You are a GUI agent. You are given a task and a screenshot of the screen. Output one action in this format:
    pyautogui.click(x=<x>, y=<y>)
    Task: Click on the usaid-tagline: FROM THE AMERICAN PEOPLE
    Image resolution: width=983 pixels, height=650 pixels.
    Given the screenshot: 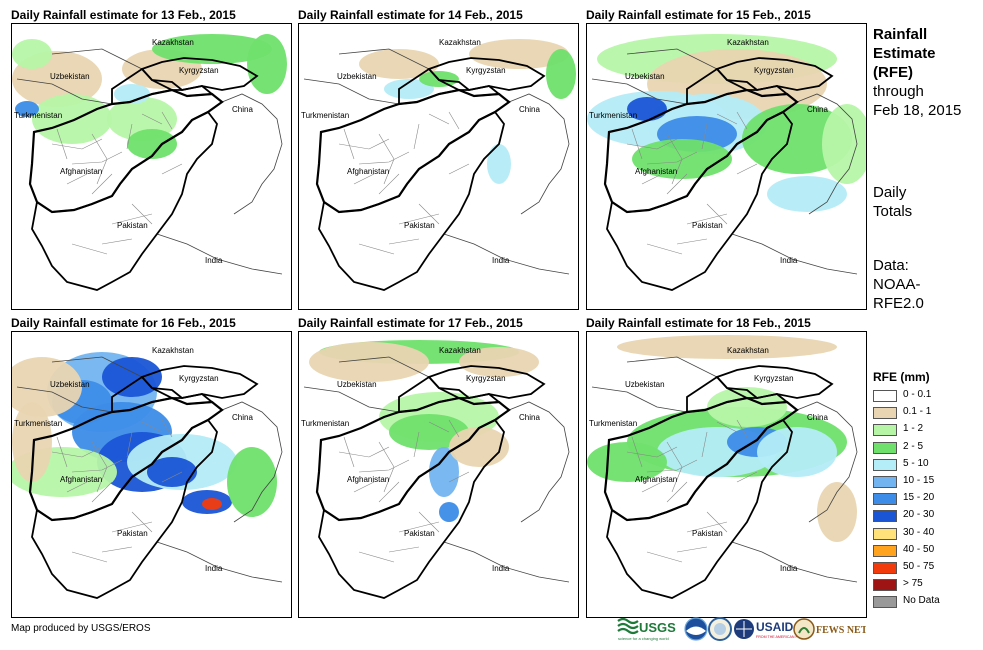 What is the action you would take?
    pyautogui.click(x=783, y=637)
    